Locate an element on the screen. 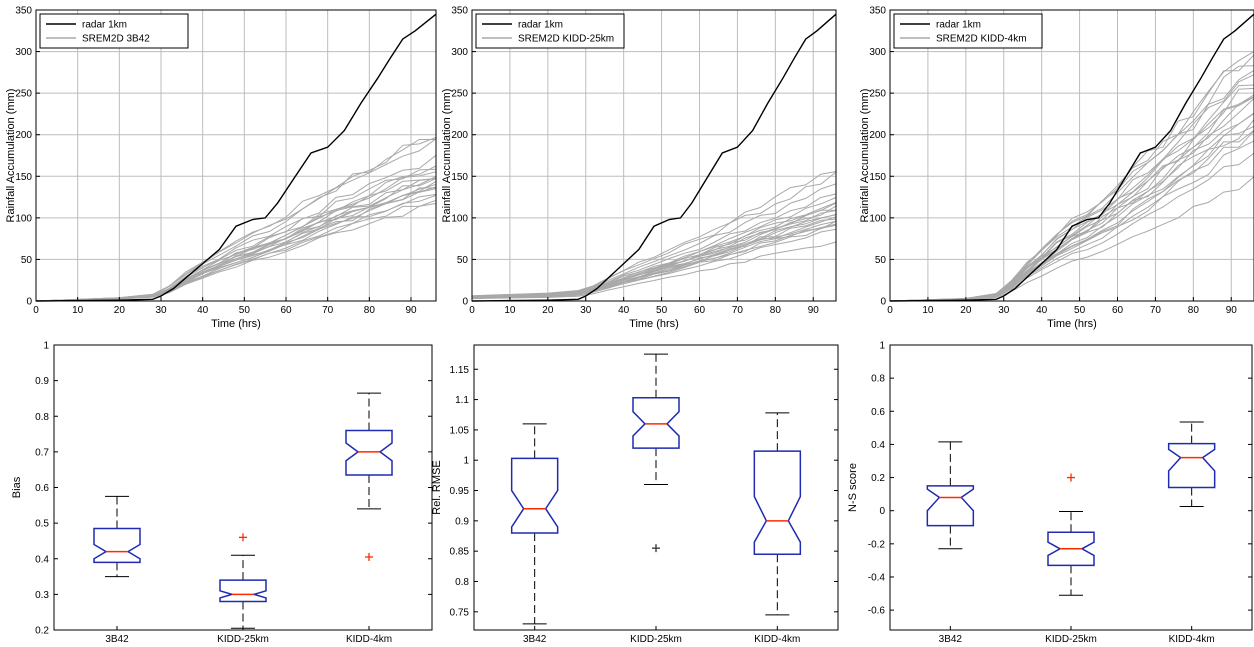 The height and width of the screenshot is (647, 1254). x-tick-label: 40 is located at coordinates (203, 310).